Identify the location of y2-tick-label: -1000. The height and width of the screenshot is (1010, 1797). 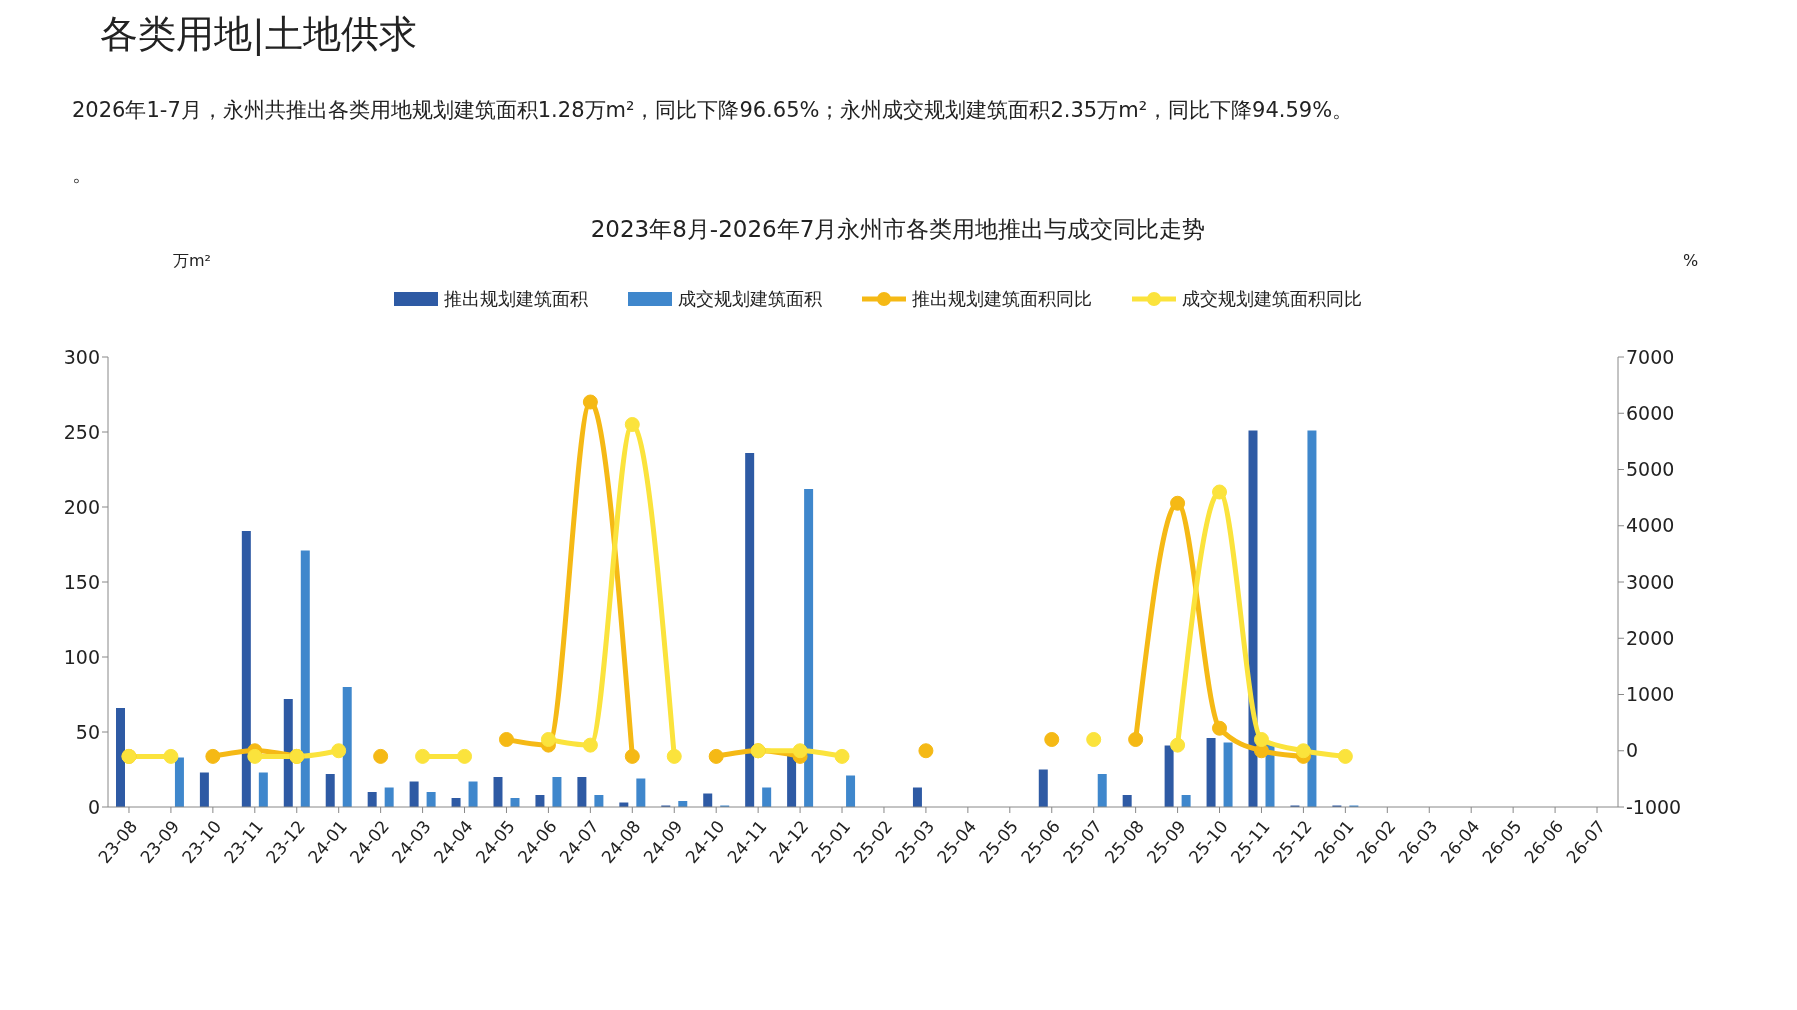
(1654, 806).